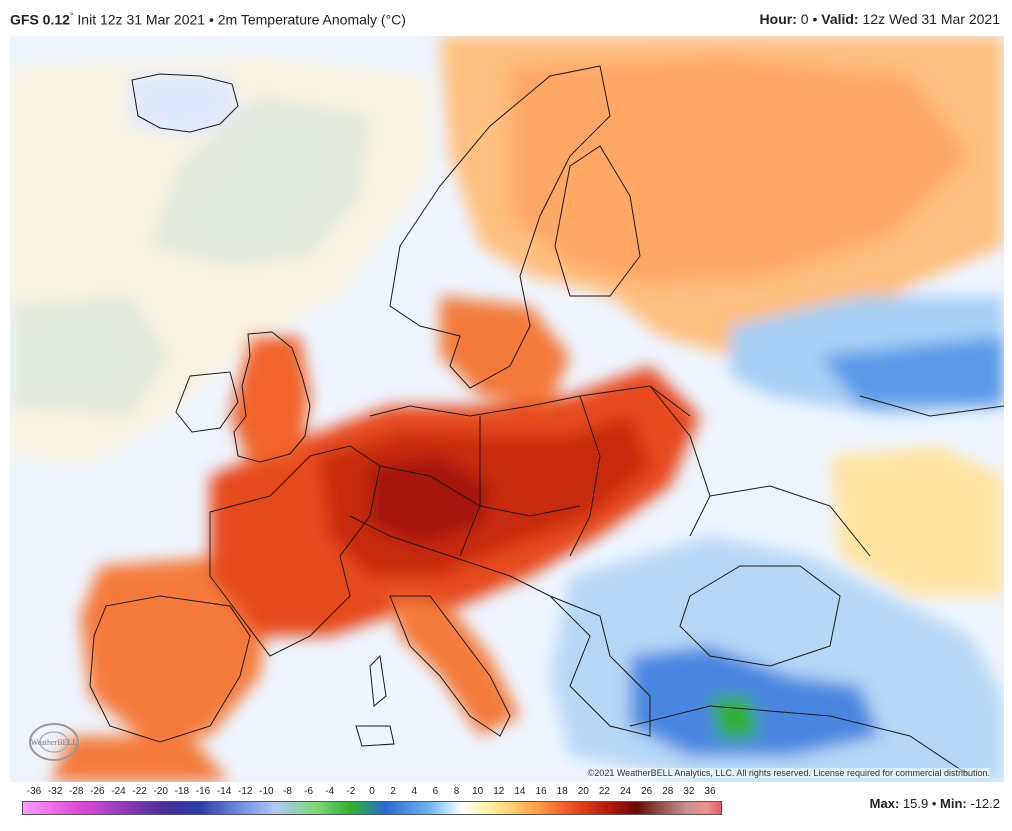  I want to click on legend-tick-label: -14, so click(224, 791).